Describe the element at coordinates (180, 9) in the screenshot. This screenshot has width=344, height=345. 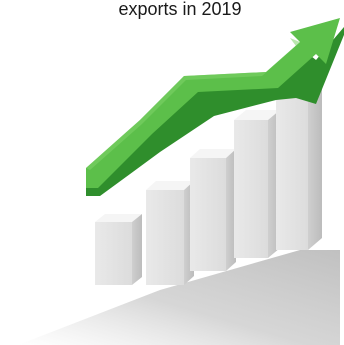
I see `caption-text: exports in 2019` at that location.